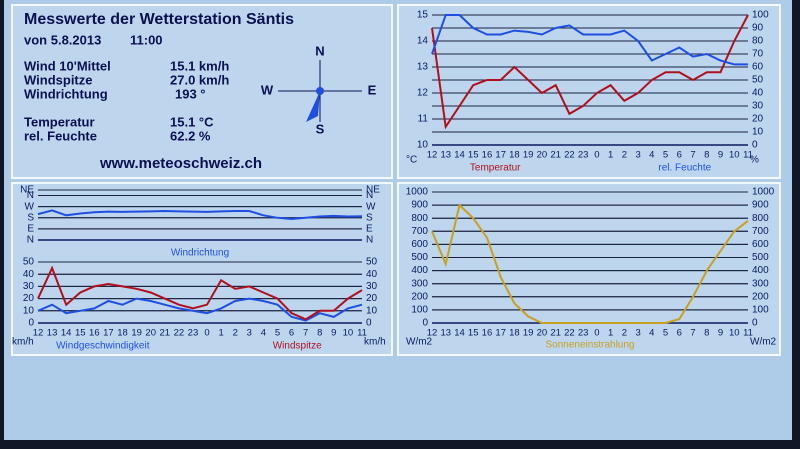 Image resolution: width=800 pixels, height=449 pixels. I want to click on y-tick-label: 70, so click(758, 54).